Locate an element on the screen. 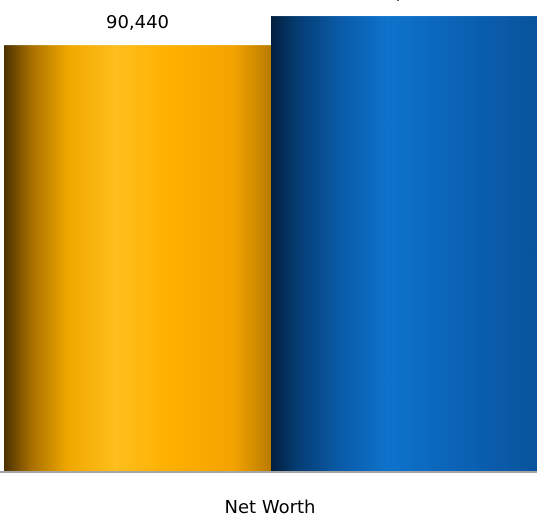  data-label-series-2: 96,597 is located at coordinates (404, 2).